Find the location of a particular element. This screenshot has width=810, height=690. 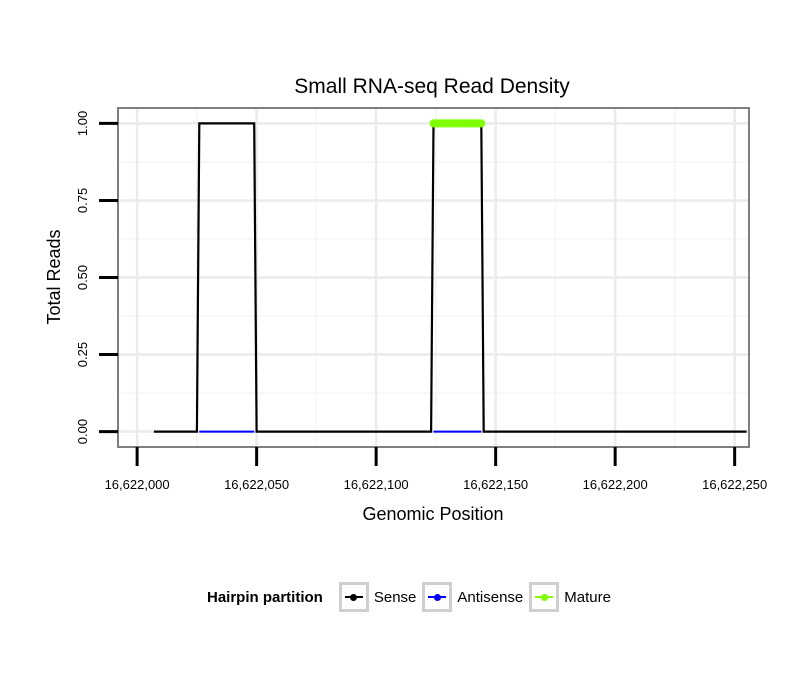

legend-key-sense is located at coordinates (353, 597).